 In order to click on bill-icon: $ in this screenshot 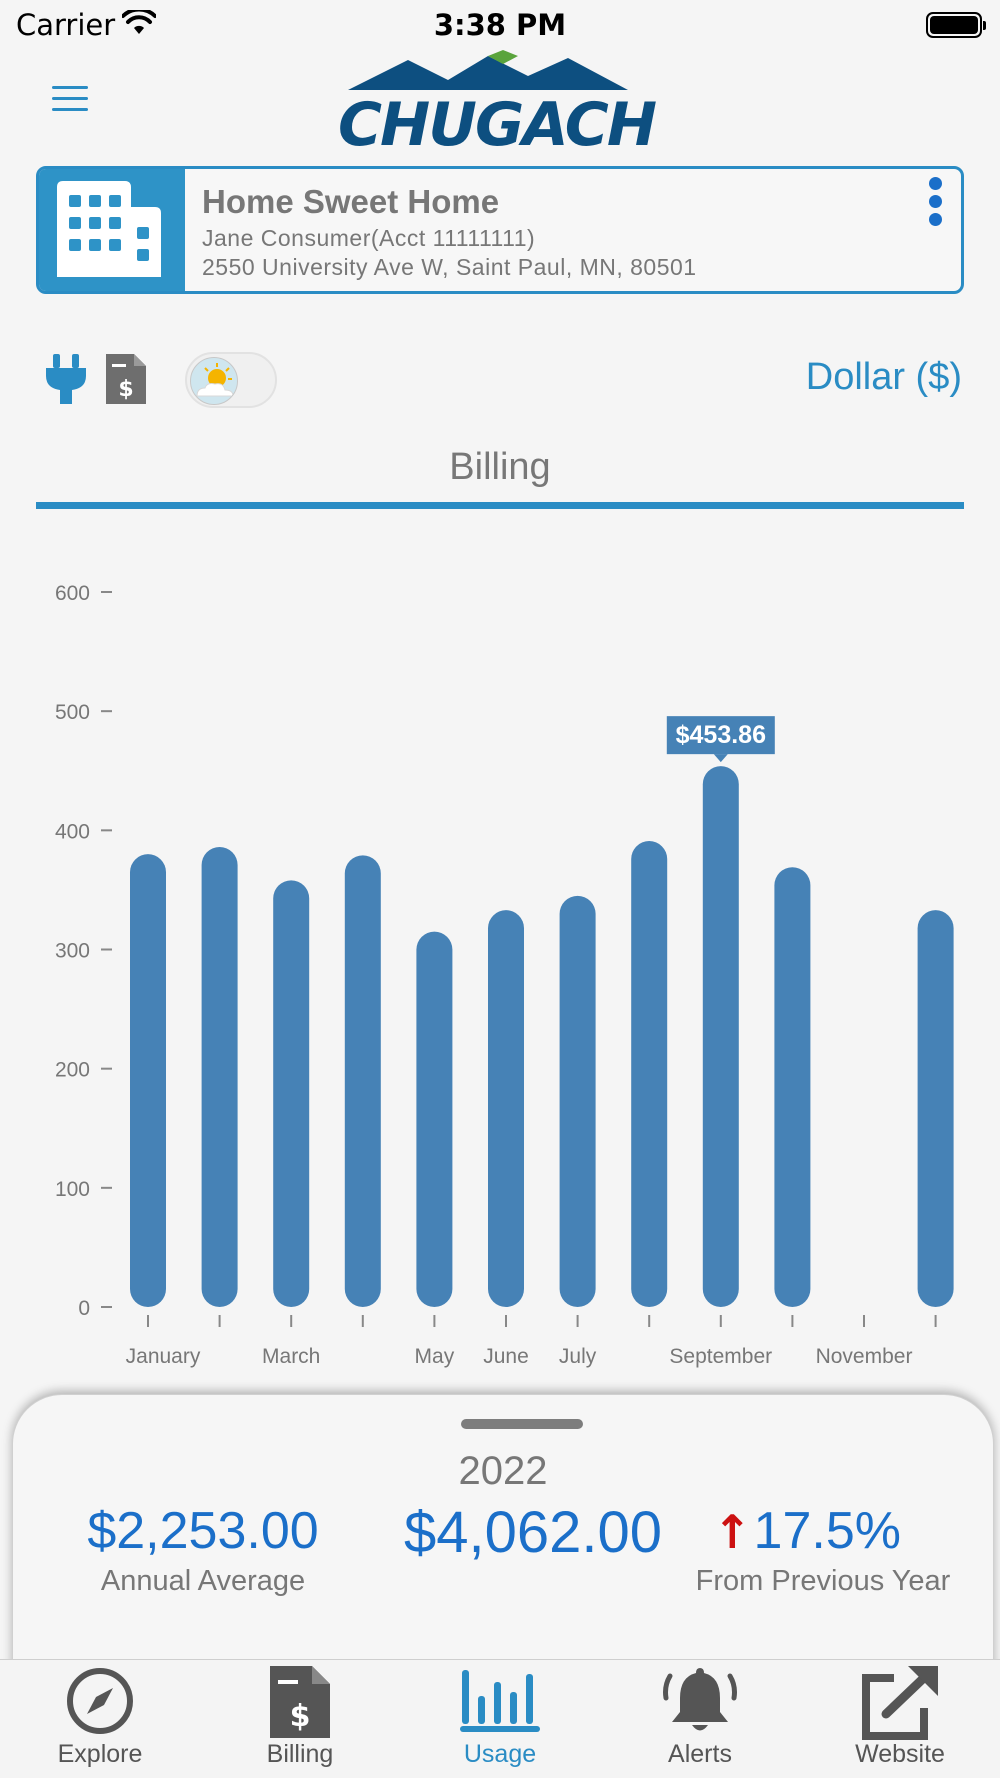, I will do `click(300, 1702)`.